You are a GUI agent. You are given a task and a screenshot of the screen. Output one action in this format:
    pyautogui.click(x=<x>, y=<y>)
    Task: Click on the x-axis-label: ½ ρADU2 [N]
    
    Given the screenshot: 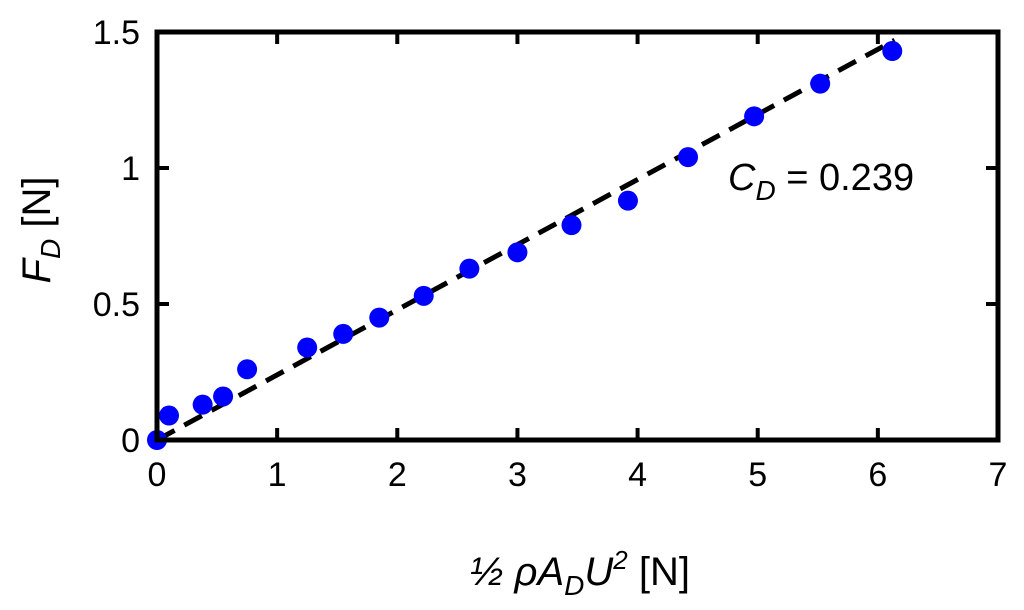 What is the action you would take?
    pyautogui.click(x=580, y=573)
    